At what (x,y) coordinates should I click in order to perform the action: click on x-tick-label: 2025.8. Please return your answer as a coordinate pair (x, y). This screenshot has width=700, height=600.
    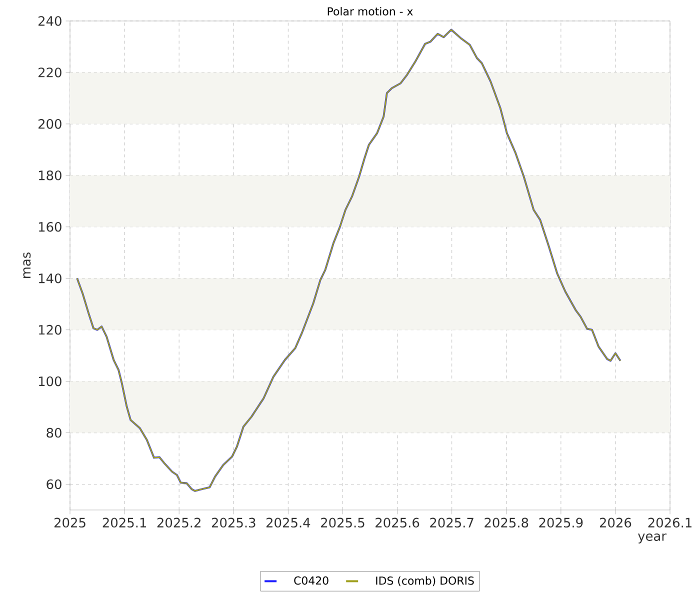
    Looking at the image, I should click on (506, 523).